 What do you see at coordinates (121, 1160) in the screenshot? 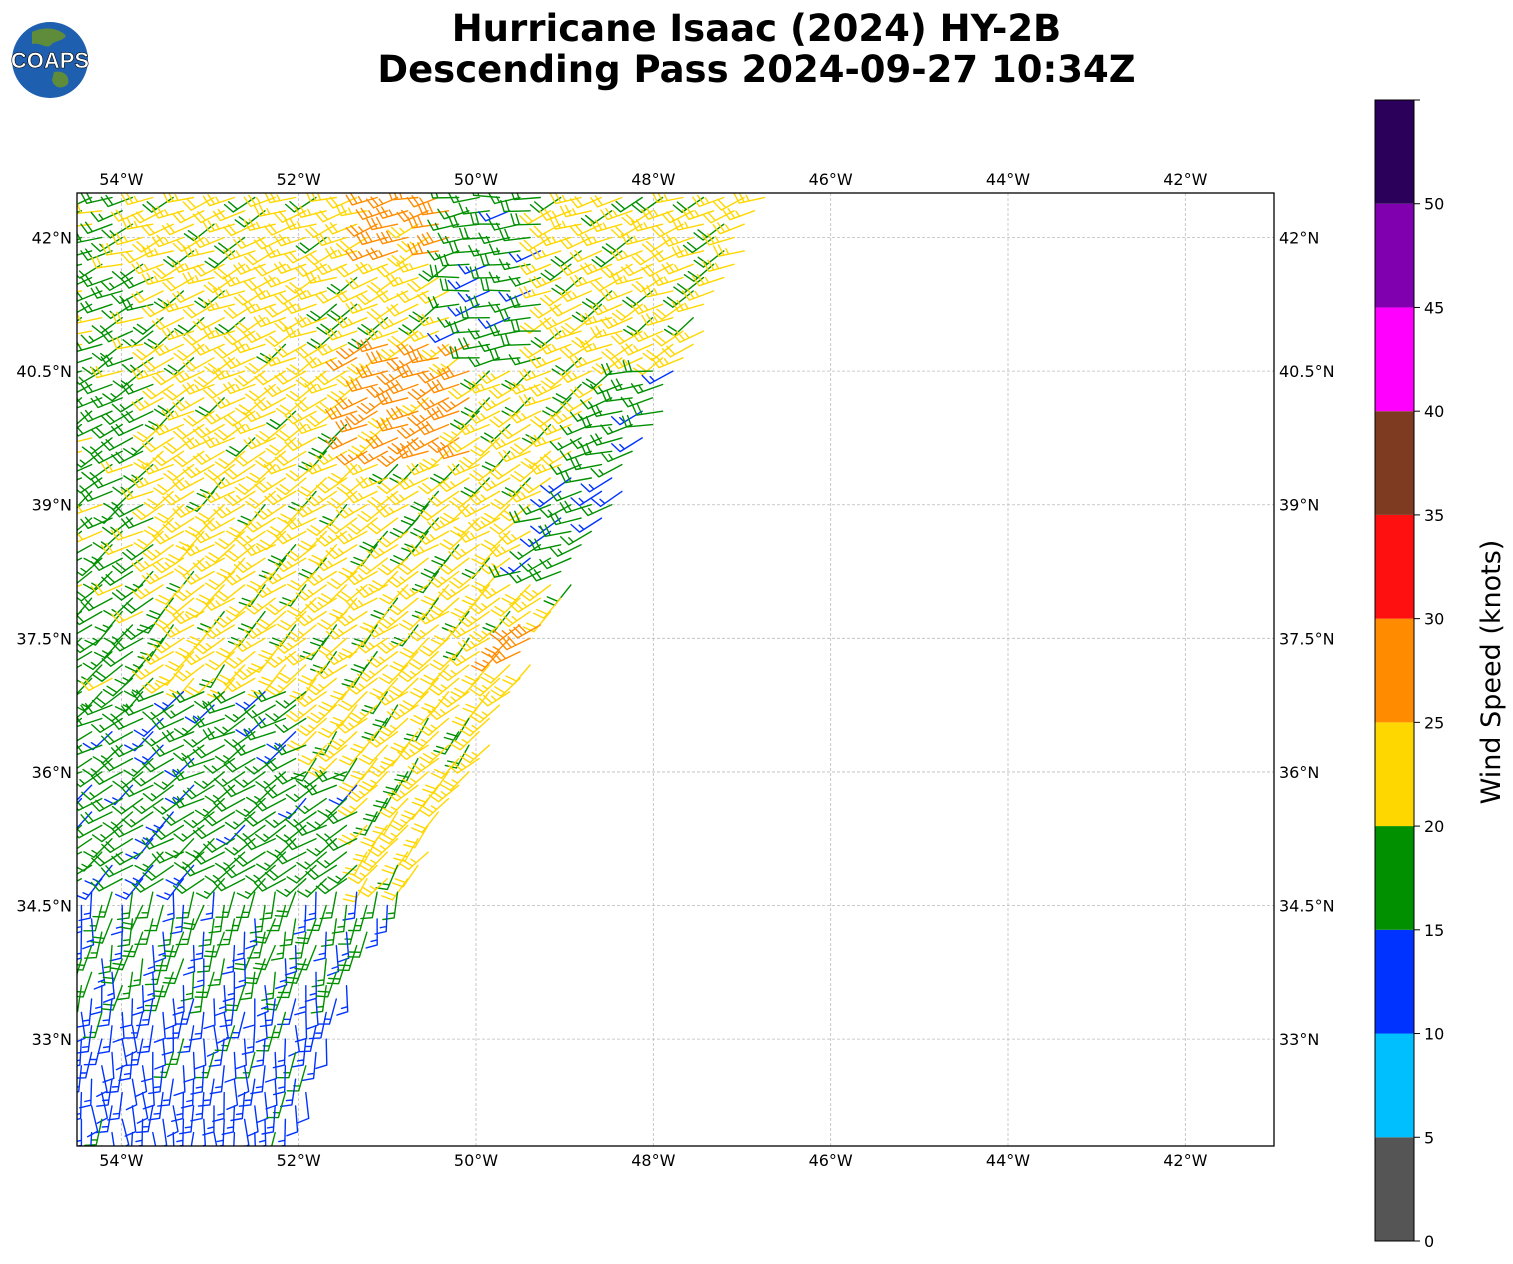
I see `x-tick-label-bottom: 54°W` at bounding box center [121, 1160].